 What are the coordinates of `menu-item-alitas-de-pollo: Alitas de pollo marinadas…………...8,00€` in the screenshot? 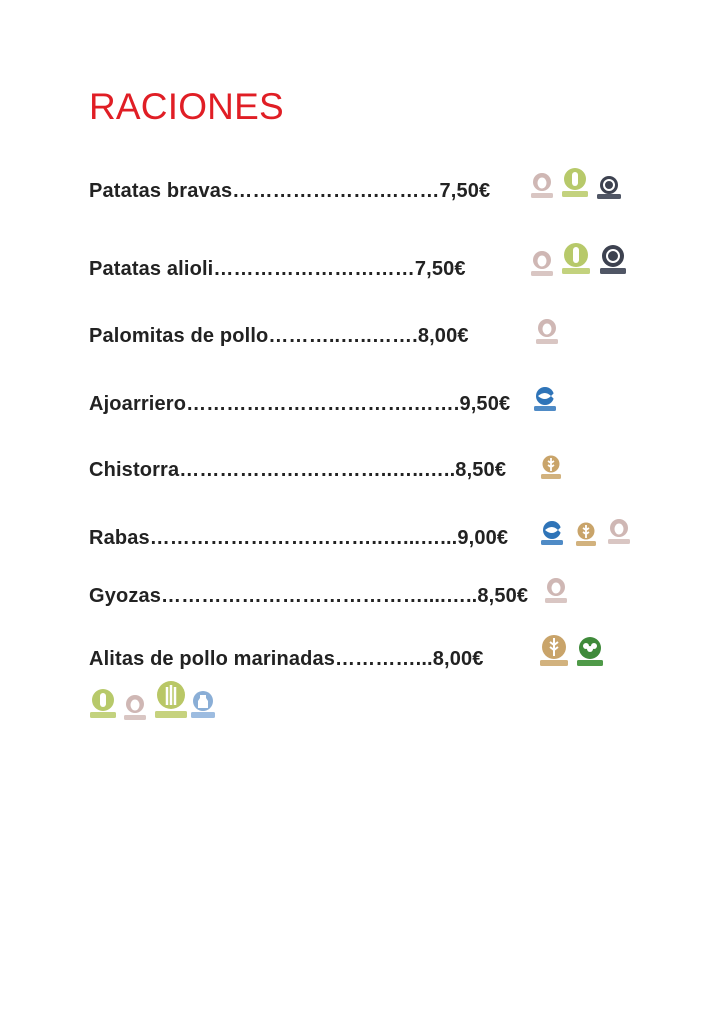 It's located at (286, 659).